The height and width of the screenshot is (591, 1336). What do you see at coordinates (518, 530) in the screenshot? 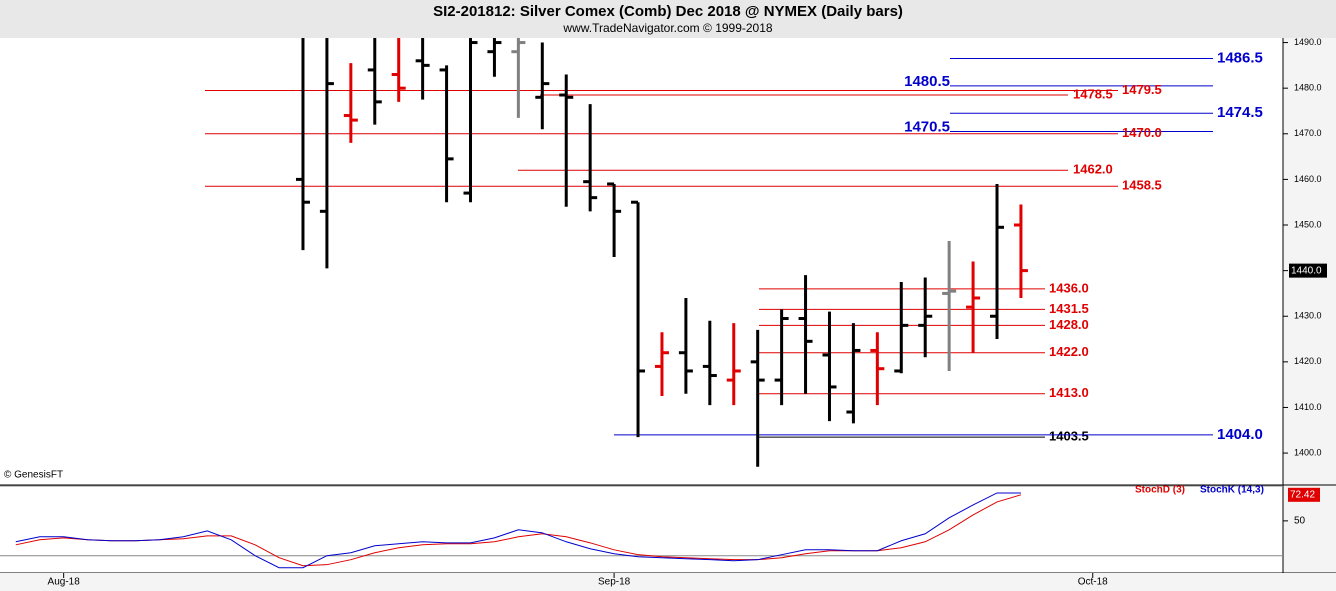
I see `series-line` at bounding box center [518, 530].